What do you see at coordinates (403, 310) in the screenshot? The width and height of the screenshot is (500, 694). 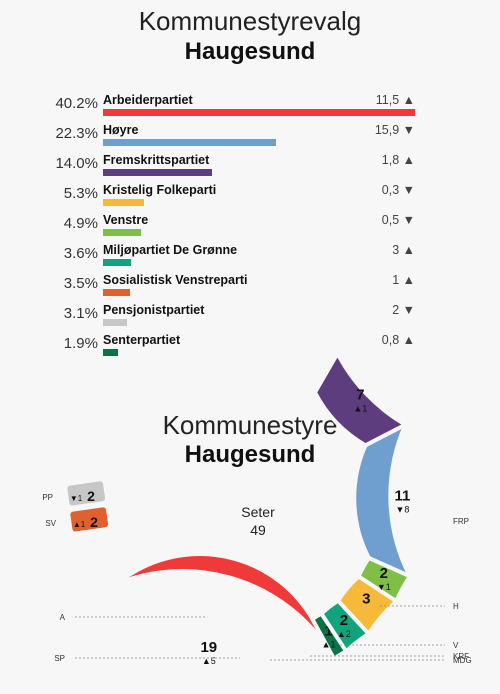 I see `party-change: 2 ▼` at bounding box center [403, 310].